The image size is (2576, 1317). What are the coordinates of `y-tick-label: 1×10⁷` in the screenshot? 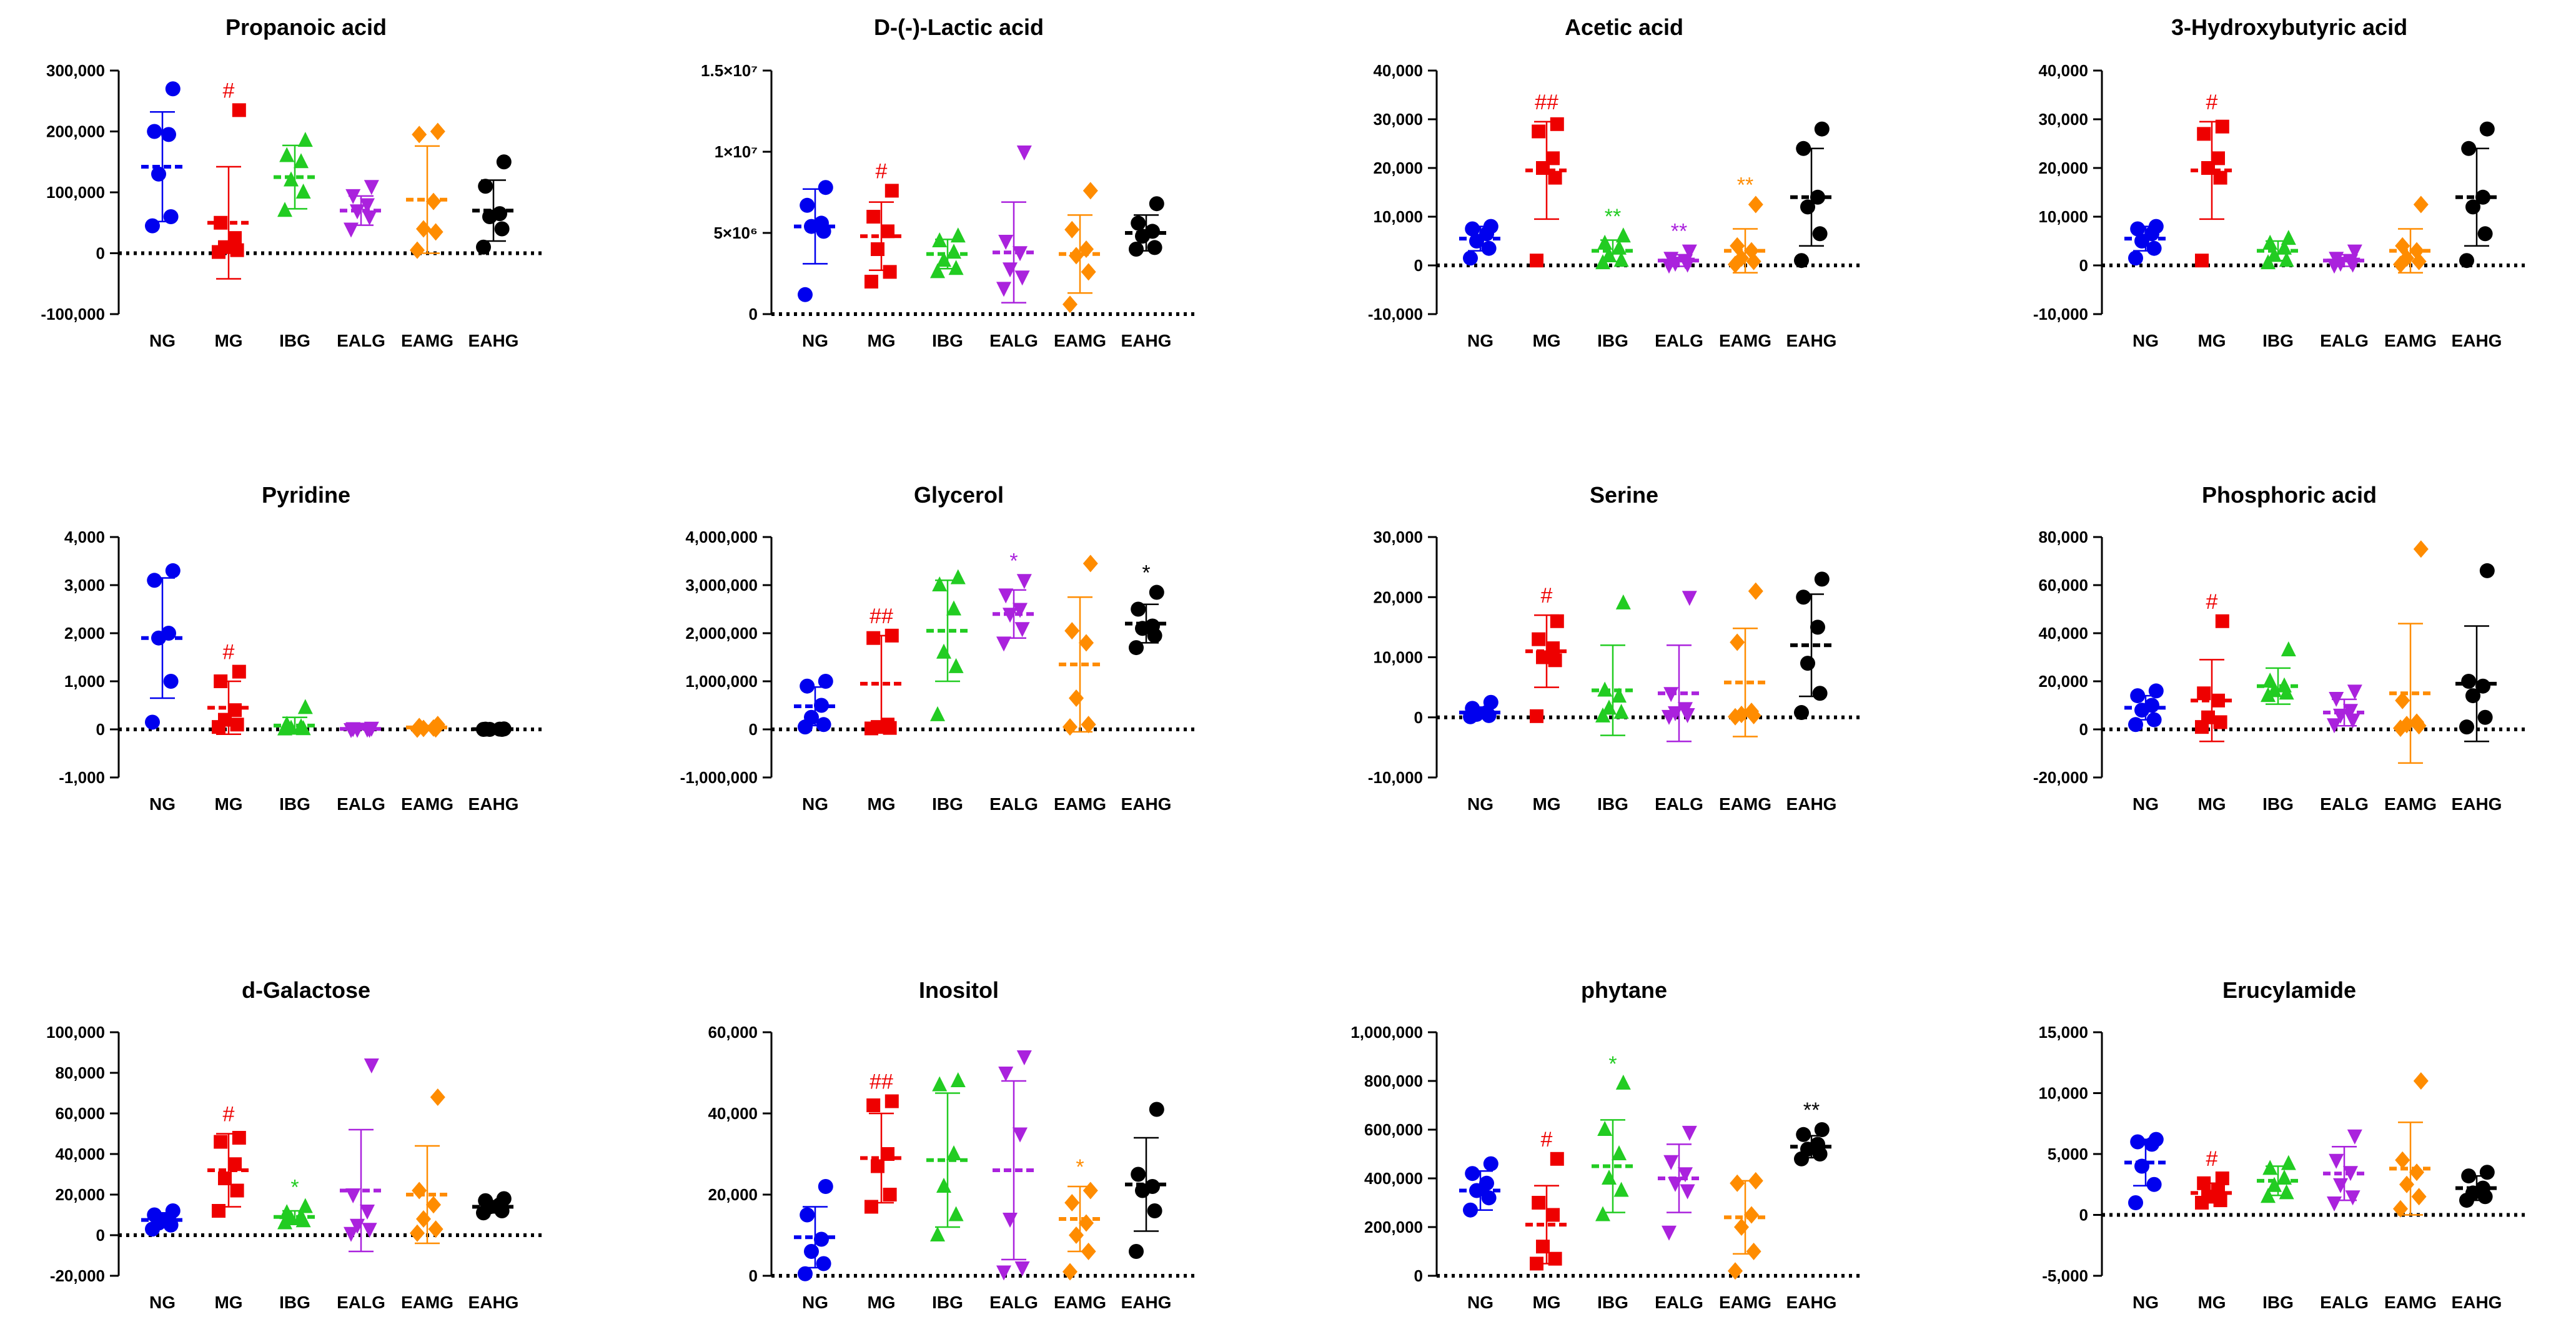 It's located at (736, 151).